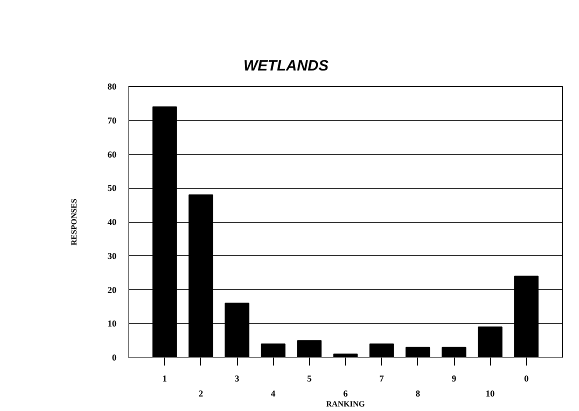 The image size is (579, 411). What do you see at coordinates (454, 379) in the screenshot?
I see `x-tick-label: 9` at bounding box center [454, 379].